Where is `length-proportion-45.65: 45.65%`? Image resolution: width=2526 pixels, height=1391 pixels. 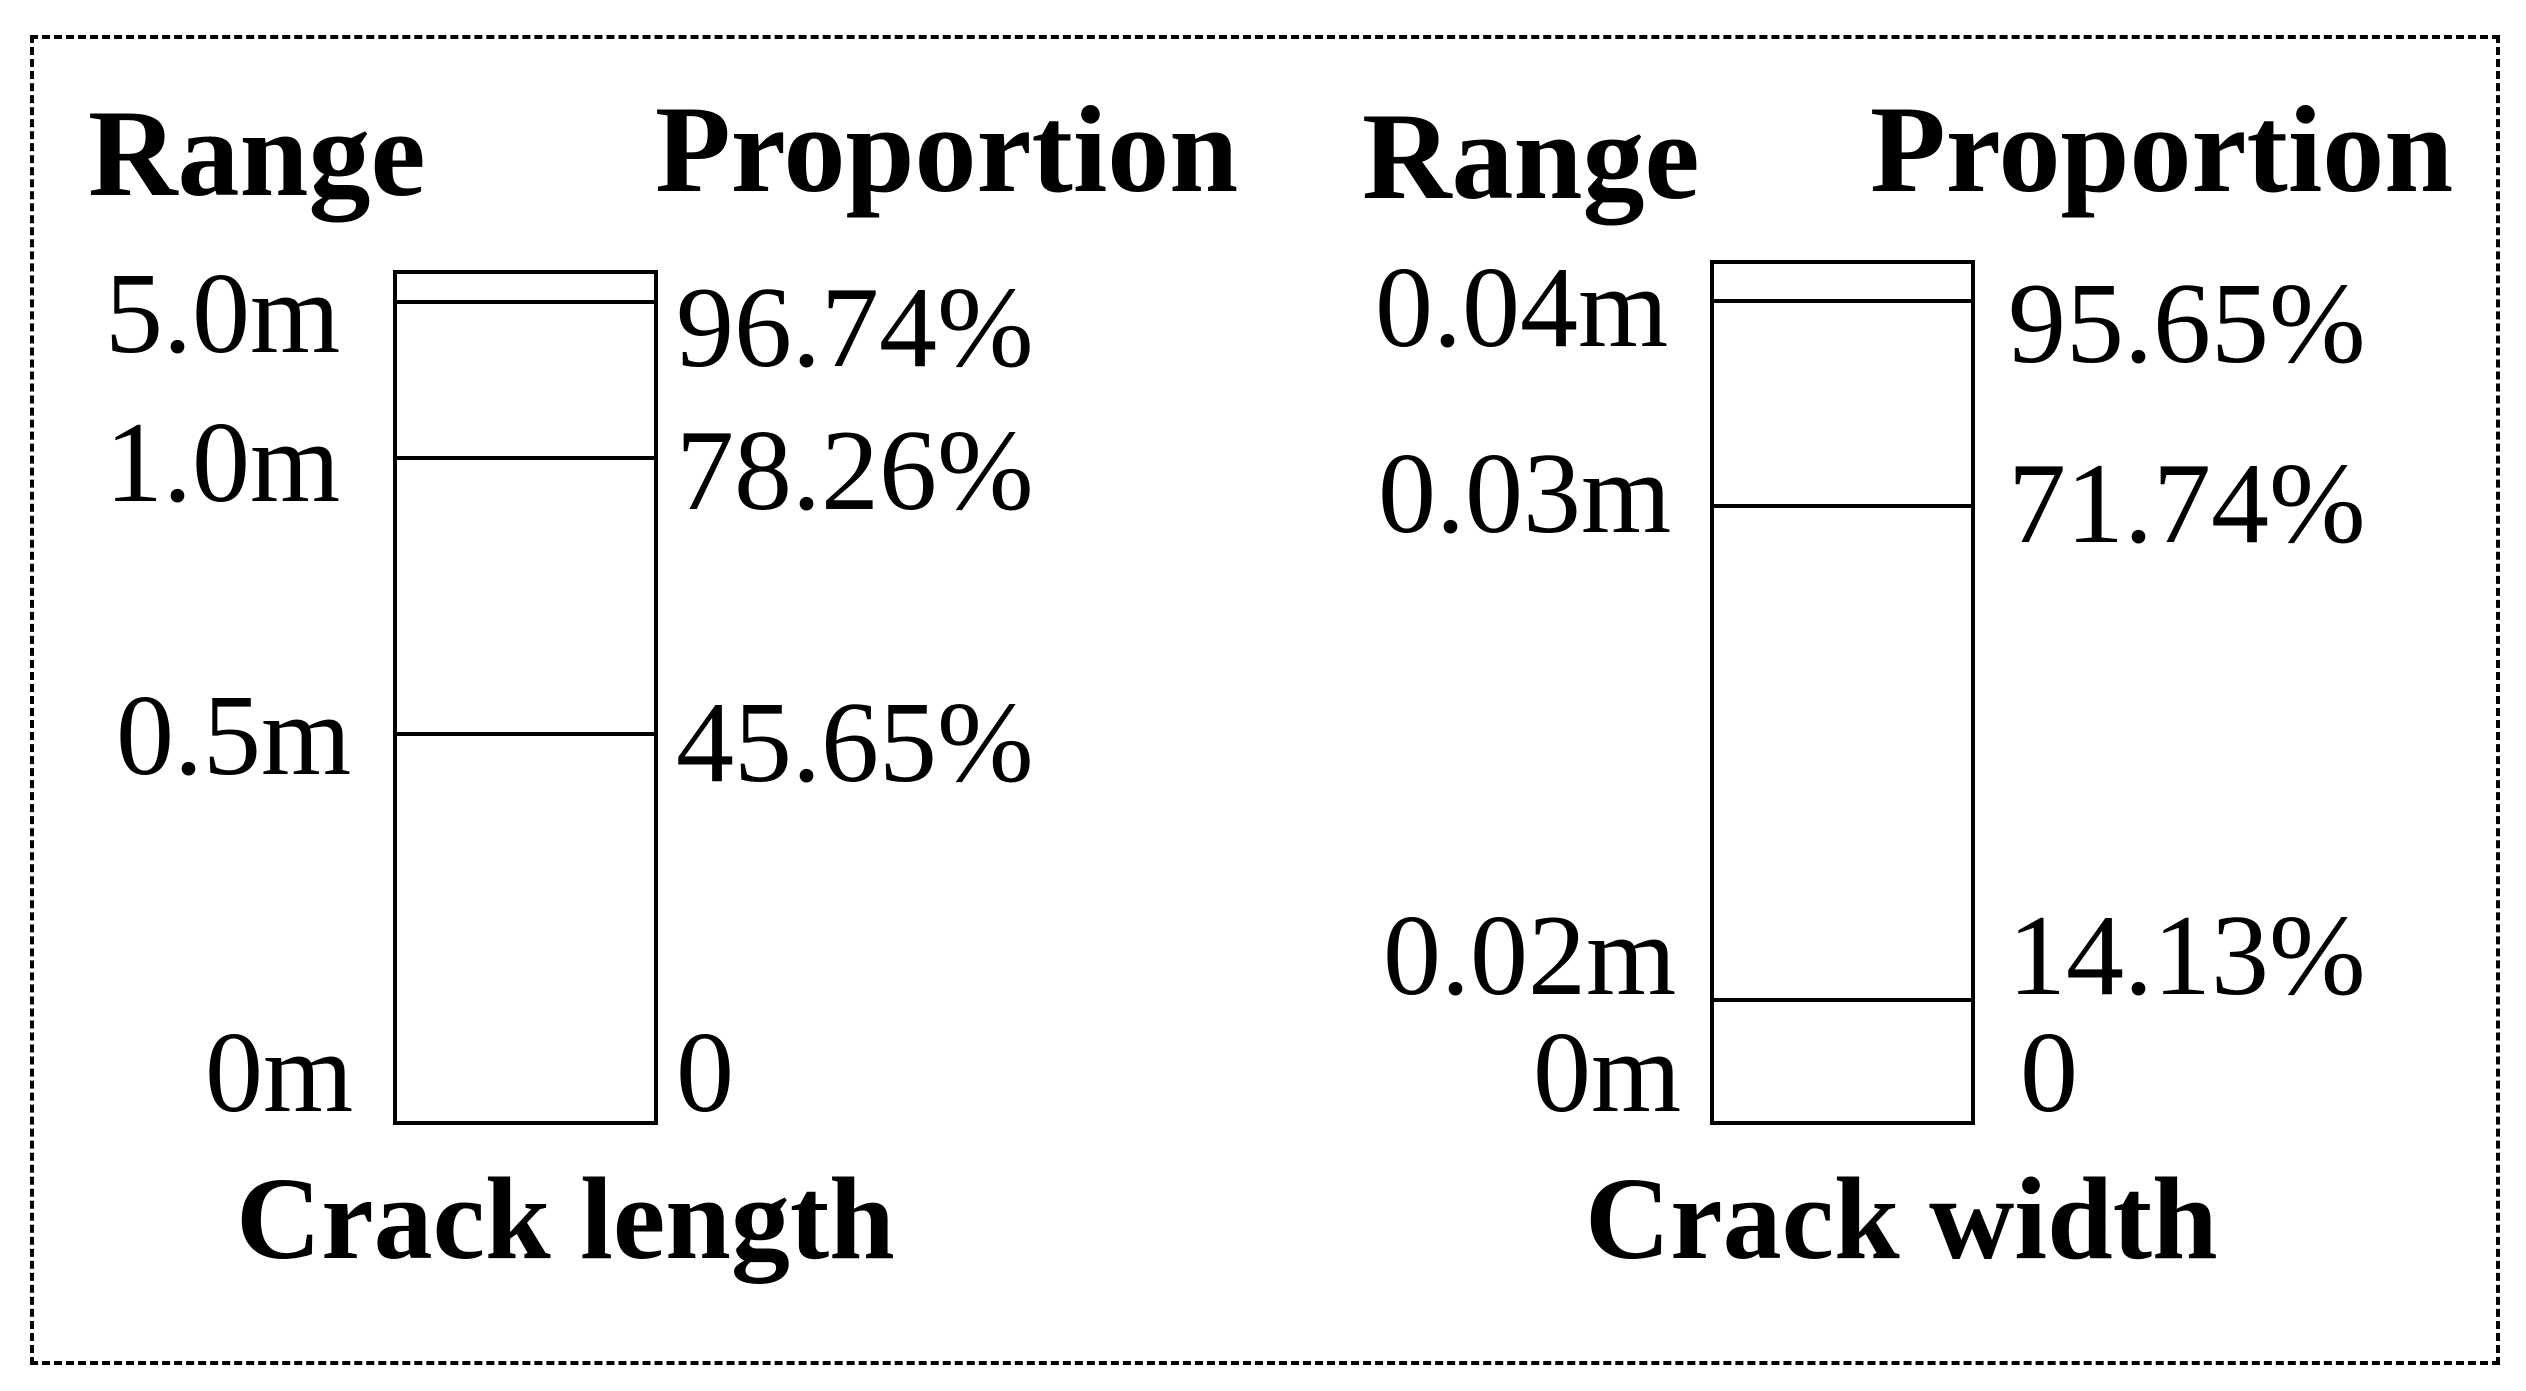 length-proportion-45.65: 45.65% is located at coordinates (855, 743).